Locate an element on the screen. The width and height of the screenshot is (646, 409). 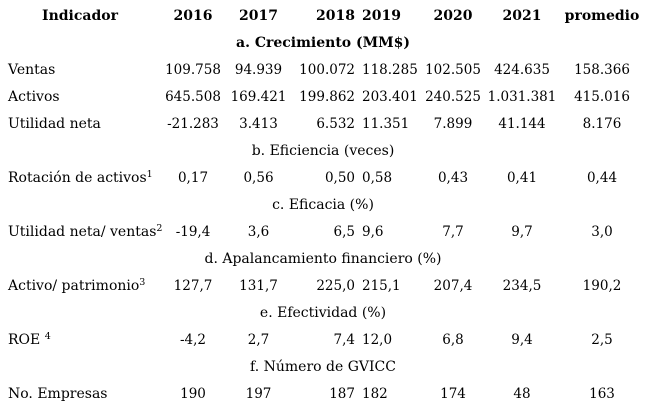
cell-utilidad-promedio: 8.176 is located at coordinates (602, 123).